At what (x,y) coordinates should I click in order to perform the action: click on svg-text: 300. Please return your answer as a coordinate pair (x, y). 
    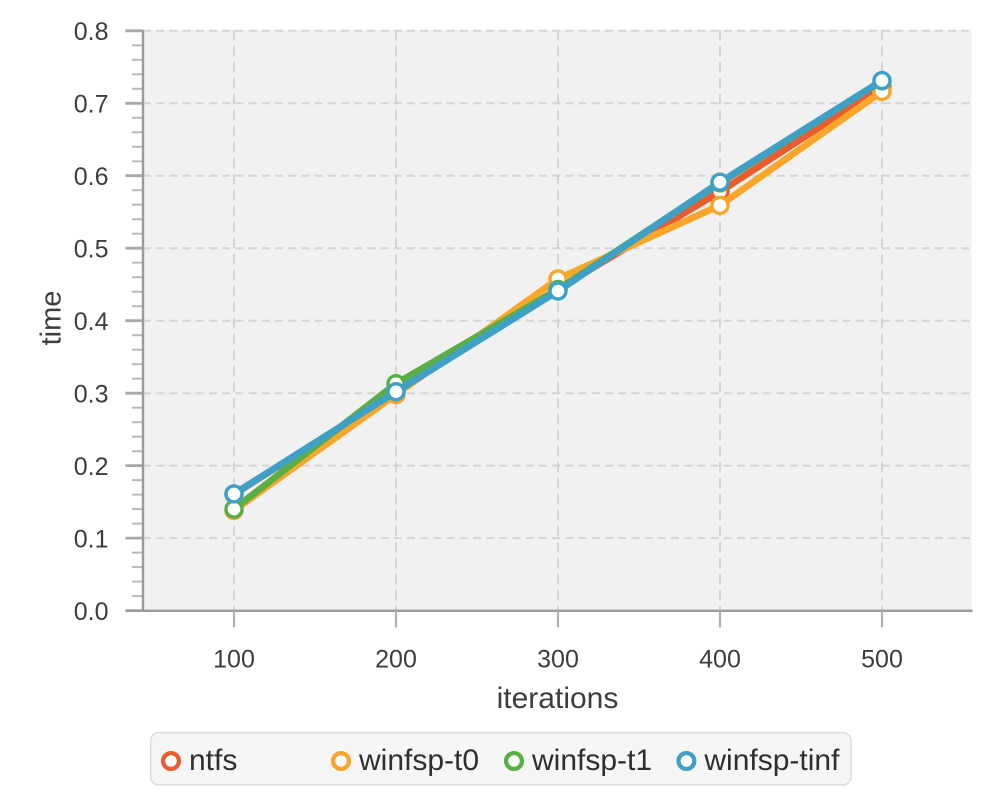
    Looking at the image, I should click on (558, 660).